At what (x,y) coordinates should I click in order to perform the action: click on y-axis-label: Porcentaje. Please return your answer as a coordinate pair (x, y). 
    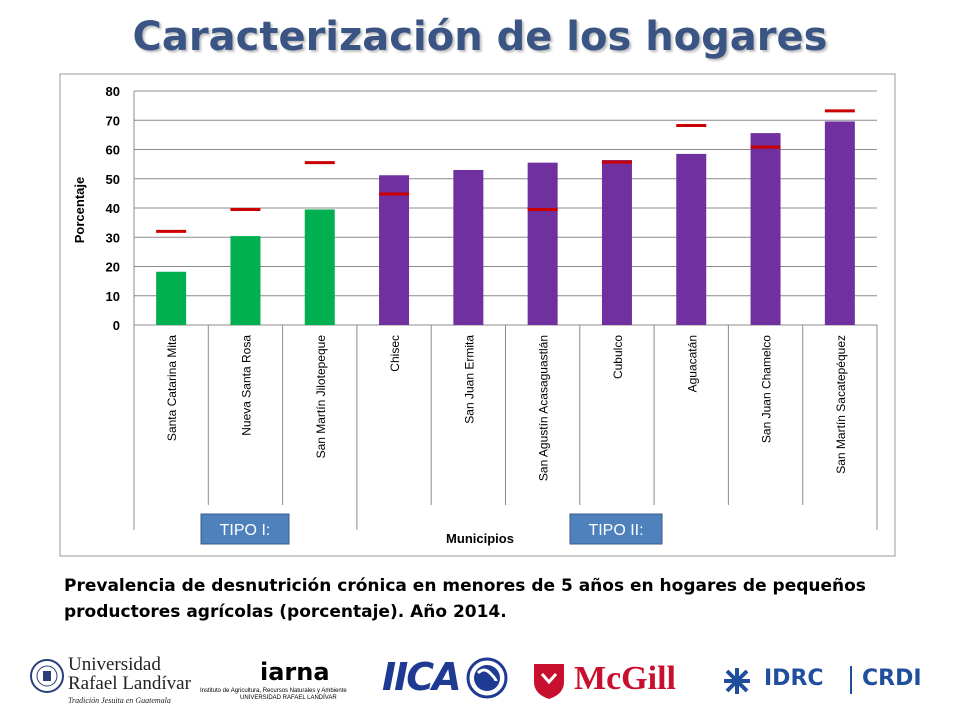
    Looking at the image, I should click on (79, 210).